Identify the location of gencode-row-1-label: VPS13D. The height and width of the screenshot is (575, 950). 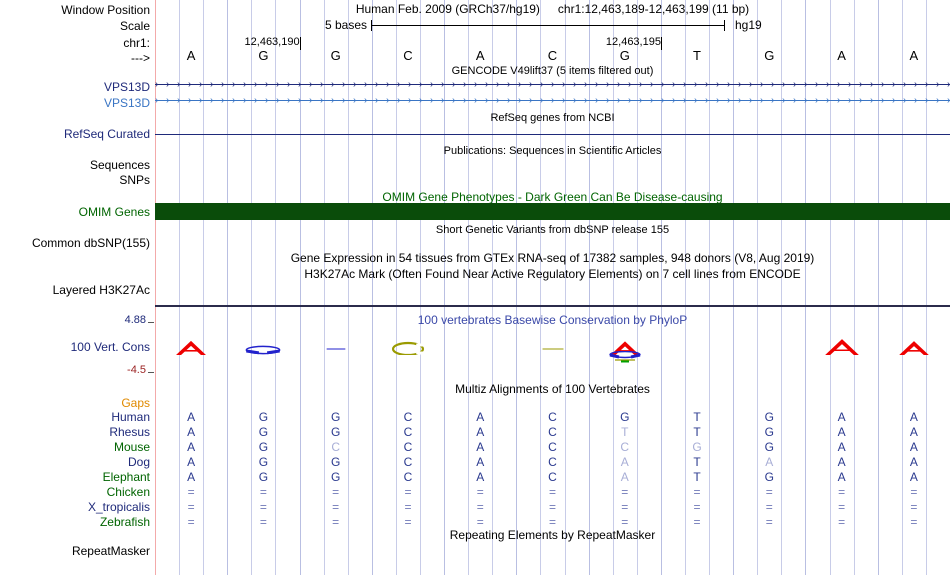
(126, 103).